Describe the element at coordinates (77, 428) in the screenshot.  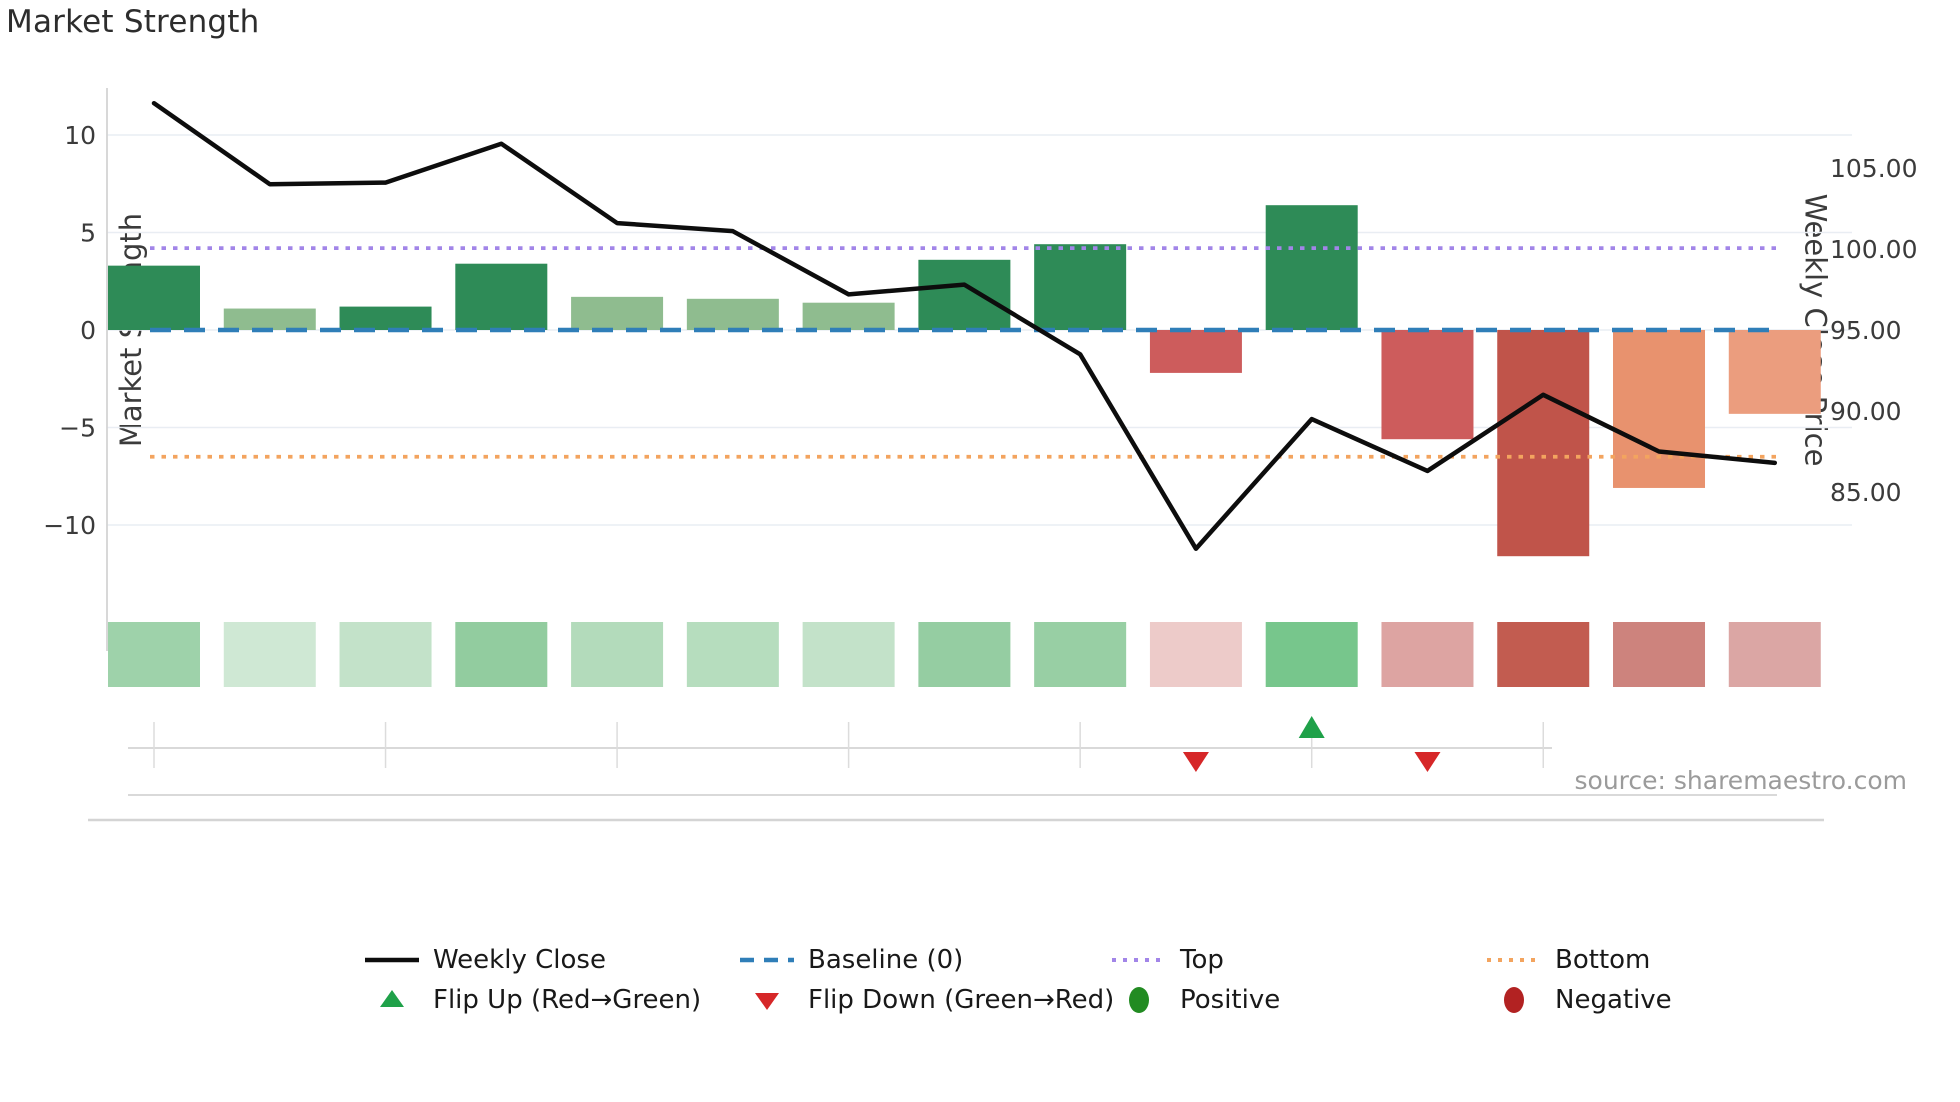
I see `left-tick-label: −5` at that location.